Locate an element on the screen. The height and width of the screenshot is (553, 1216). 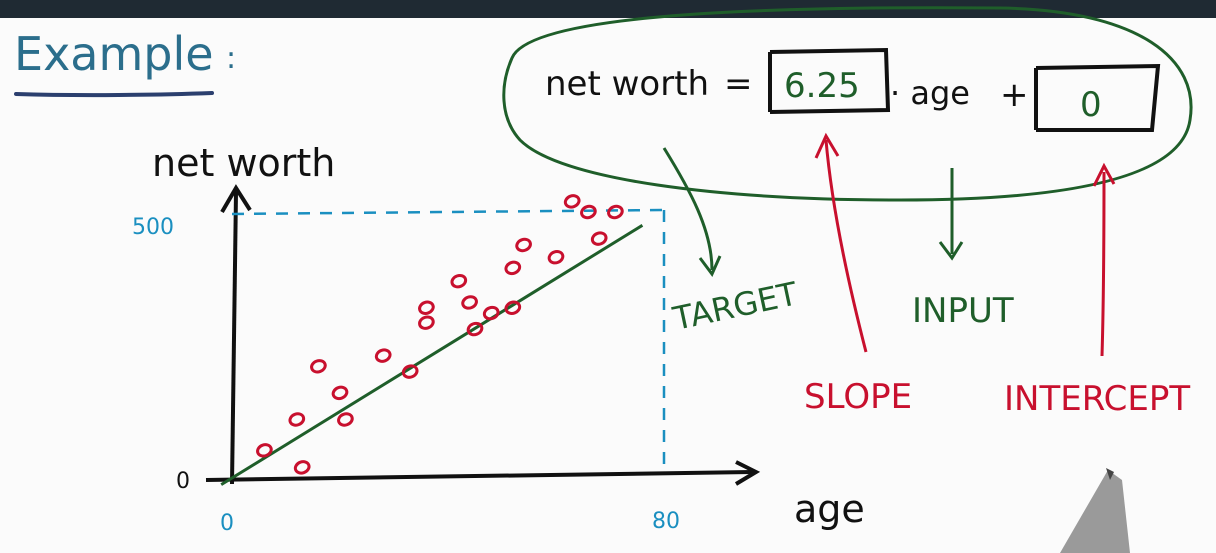
target-arrow is located at coordinates (688, 209).